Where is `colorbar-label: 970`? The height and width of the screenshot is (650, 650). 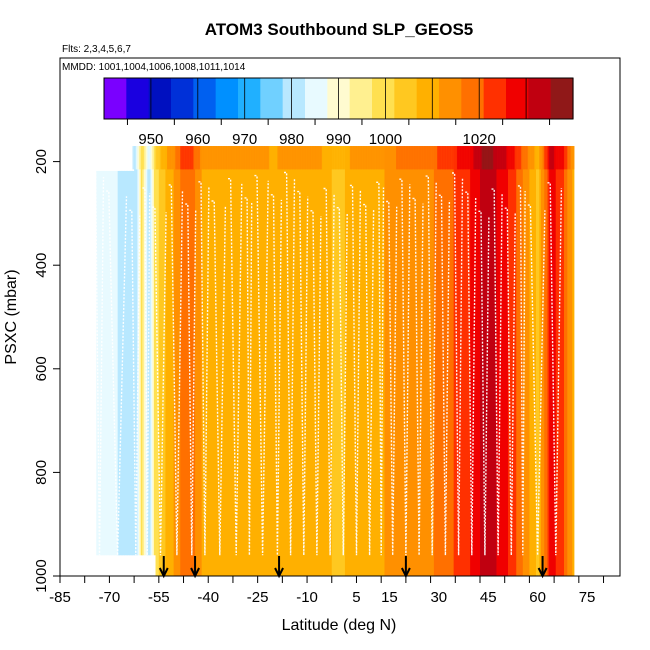 colorbar-label: 970 is located at coordinates (244, 139).